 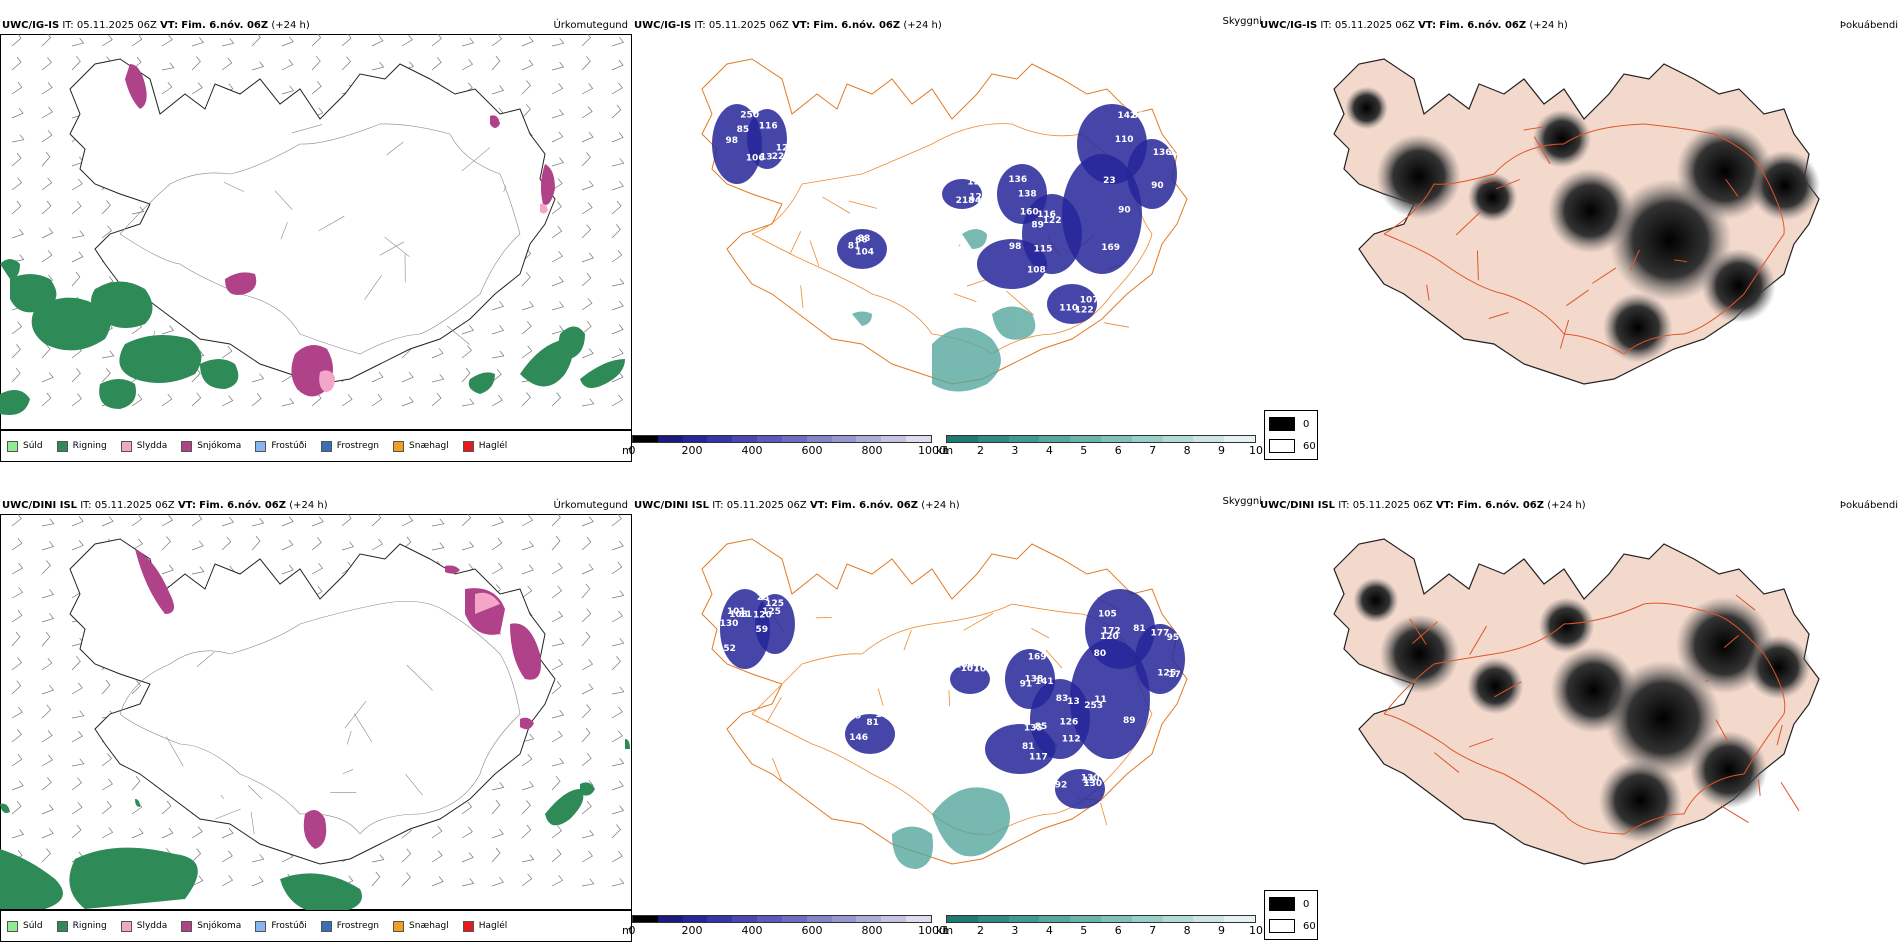 What do you see at coordinates (784, 447) in the screenshot?
I see `ceiling-colorbar: 0 200 400 600 800 1000 m` at bounding box center [784, 447].